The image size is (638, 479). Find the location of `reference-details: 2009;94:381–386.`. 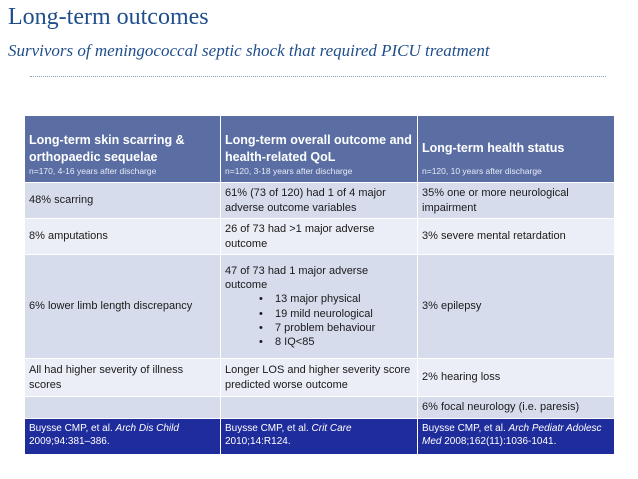

reference-details: 2009;94:381–386. is located at coordinates (69, 441).